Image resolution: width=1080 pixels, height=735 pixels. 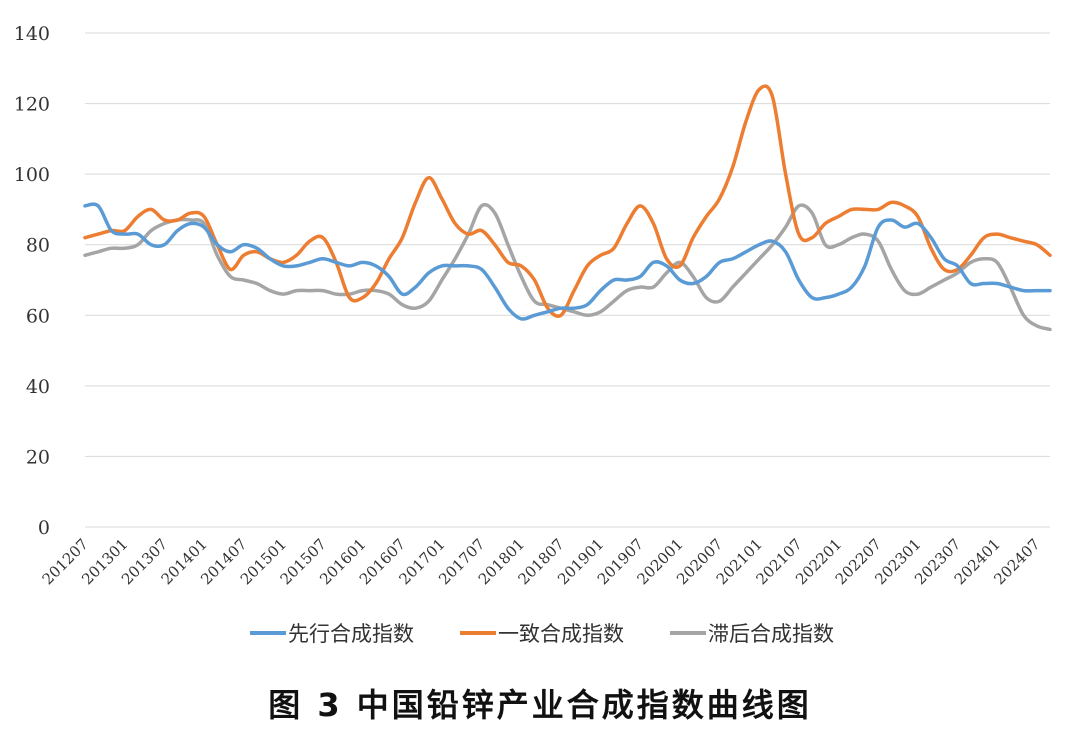 I want to click on y-tick-label: 80, so click(x=38, y=246).